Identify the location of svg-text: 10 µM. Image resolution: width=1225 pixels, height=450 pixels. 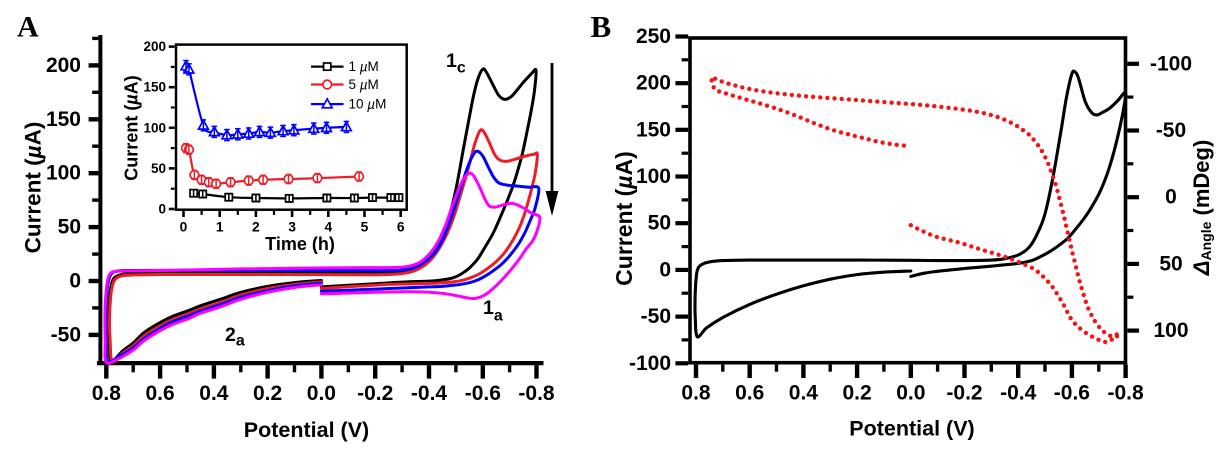
(368, 104).